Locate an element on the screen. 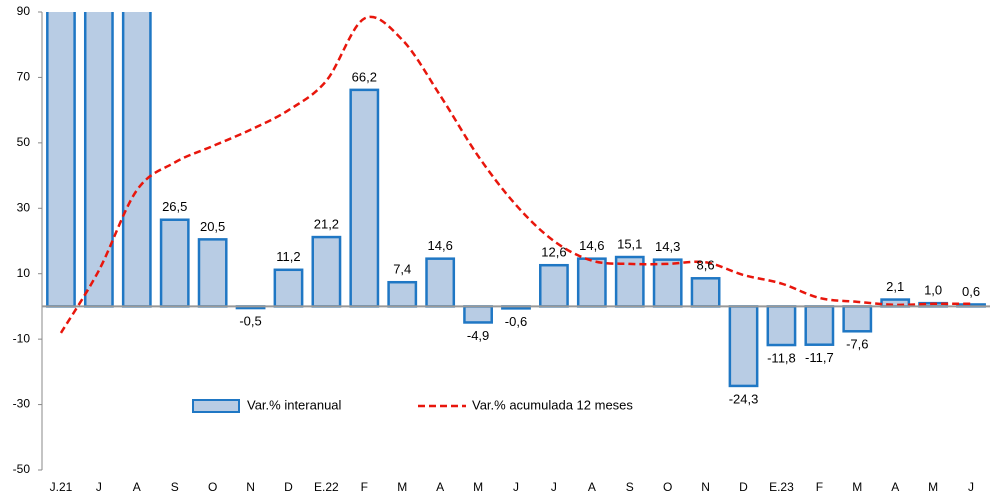 The width and height of the screenshot is (992, 500). y-tick-label: 50 is located at coordinates (24, 142).